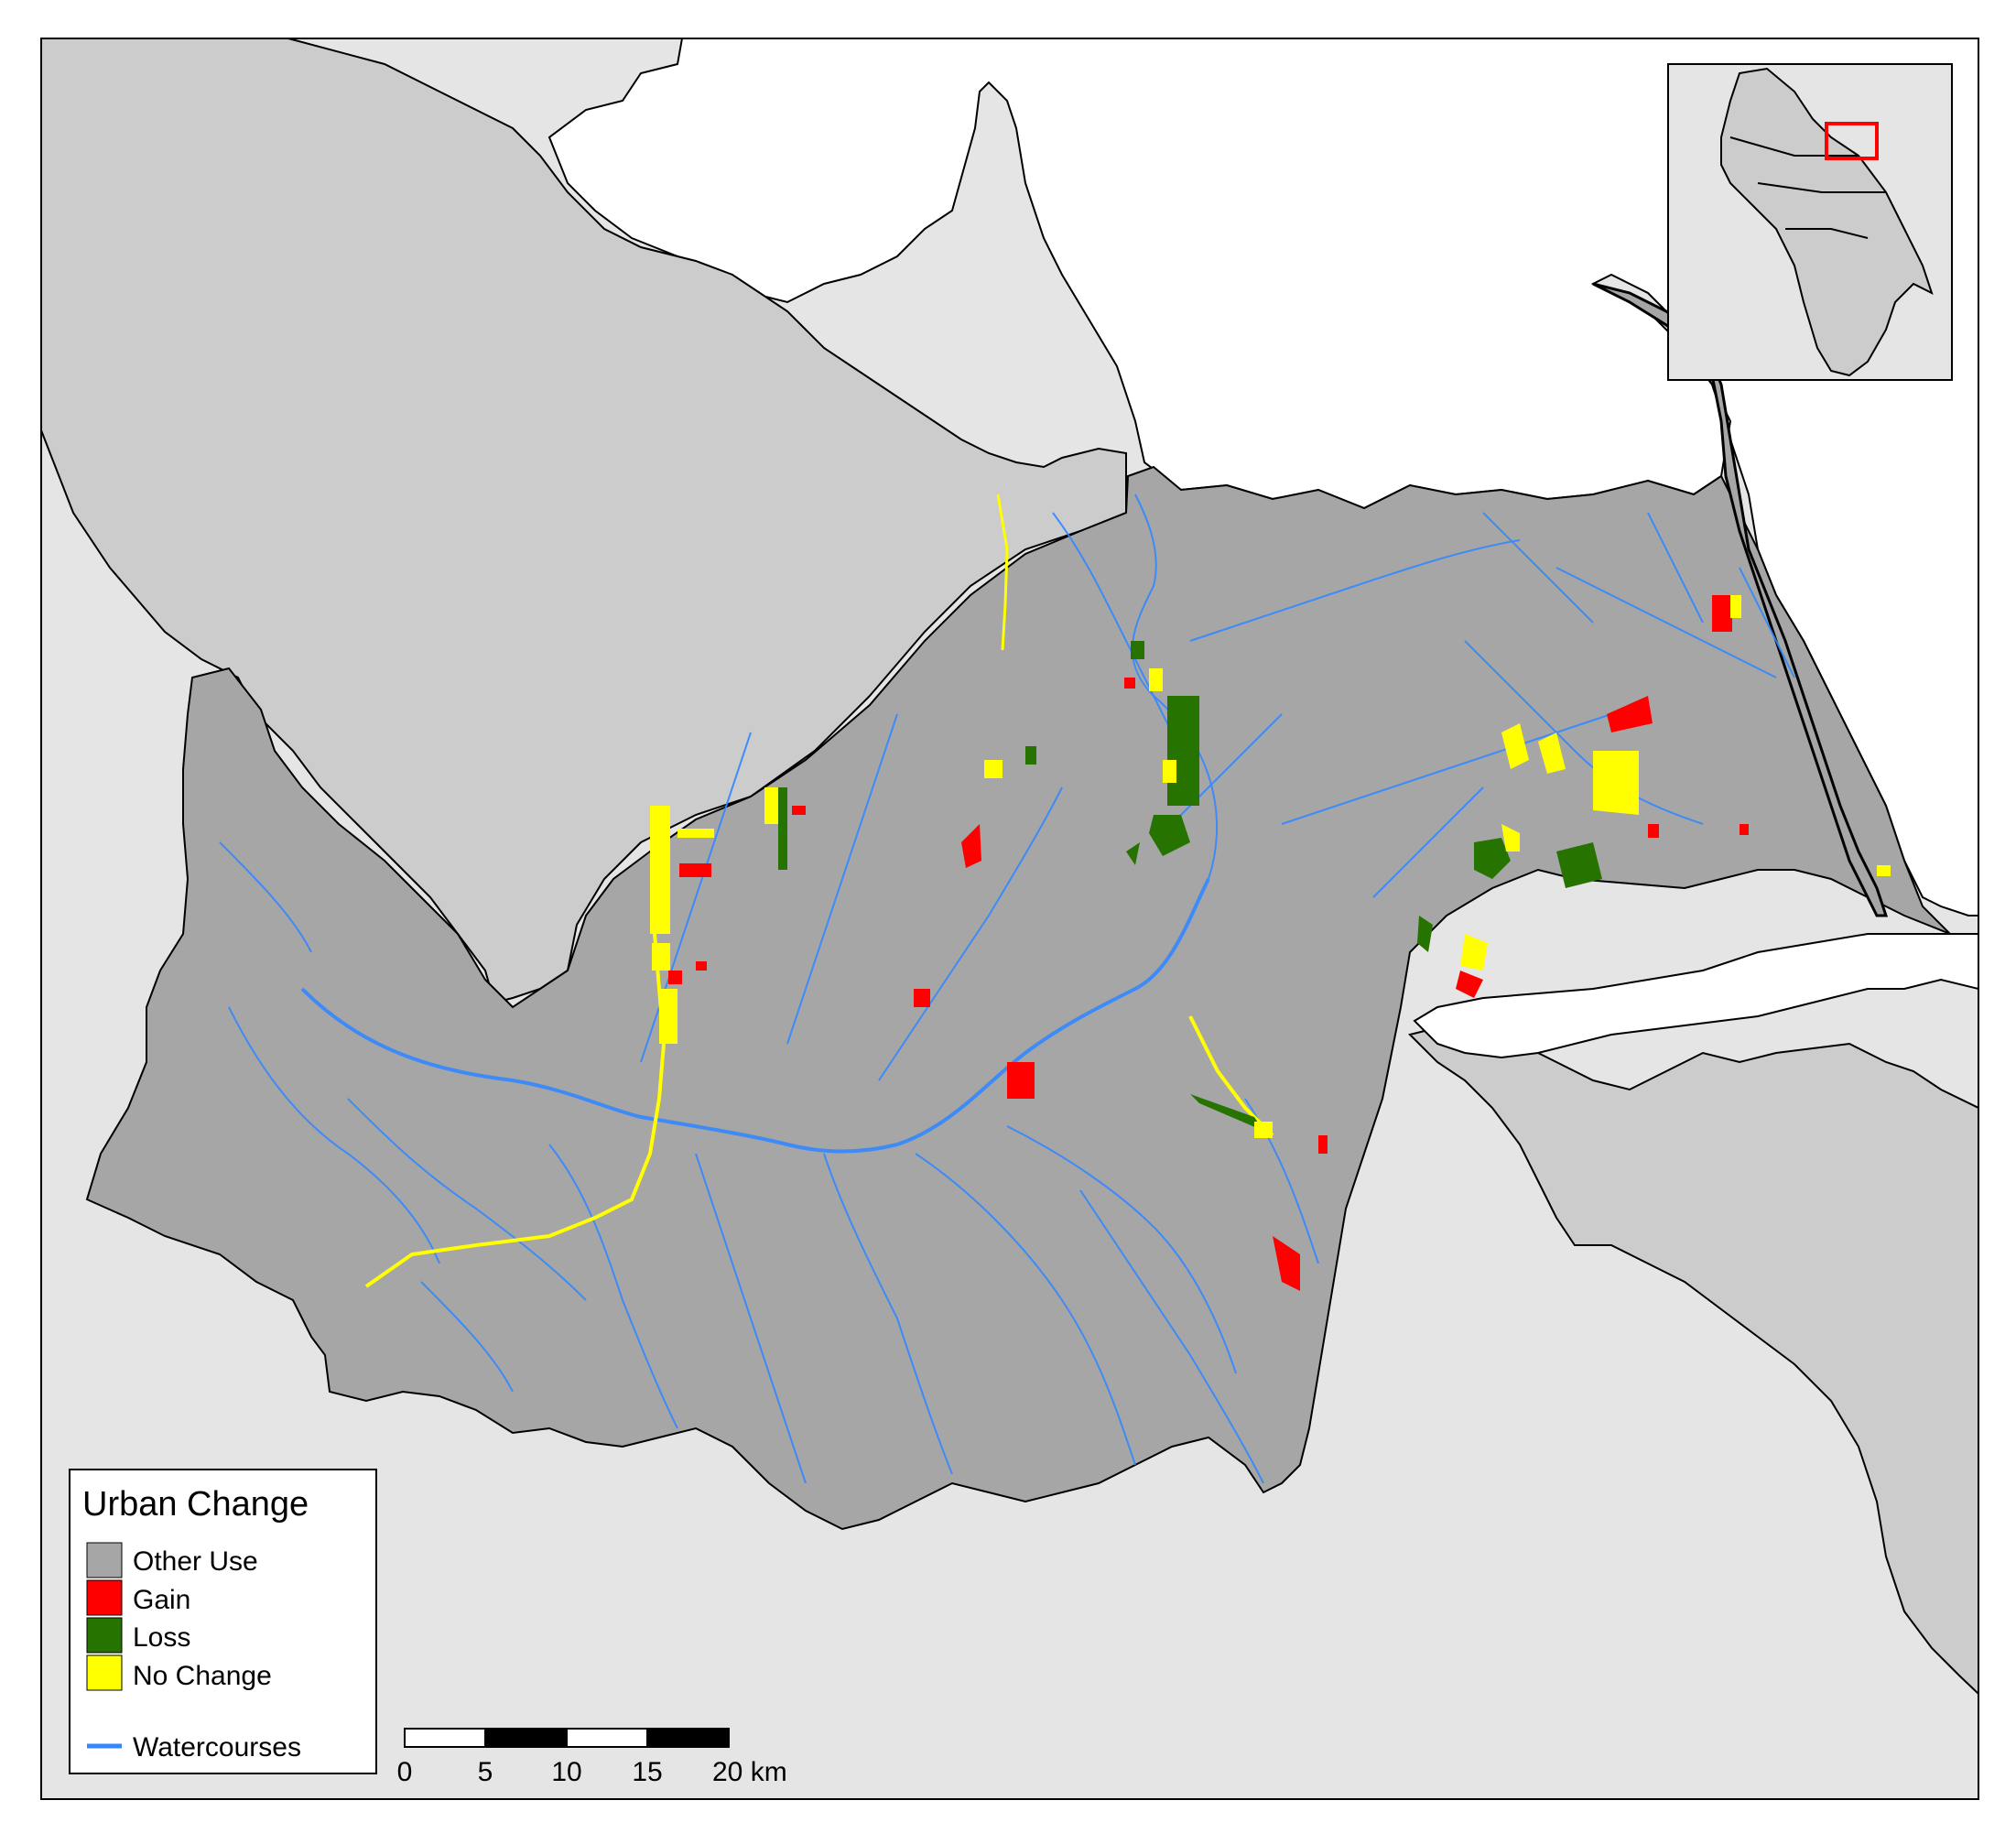 The width and height of the screenshot is (2016, 1833). What do you see at coordinates (195, 1505) in the screenshot?
I see `legend-title: Urban Change` at bounding box center [195, 1505].